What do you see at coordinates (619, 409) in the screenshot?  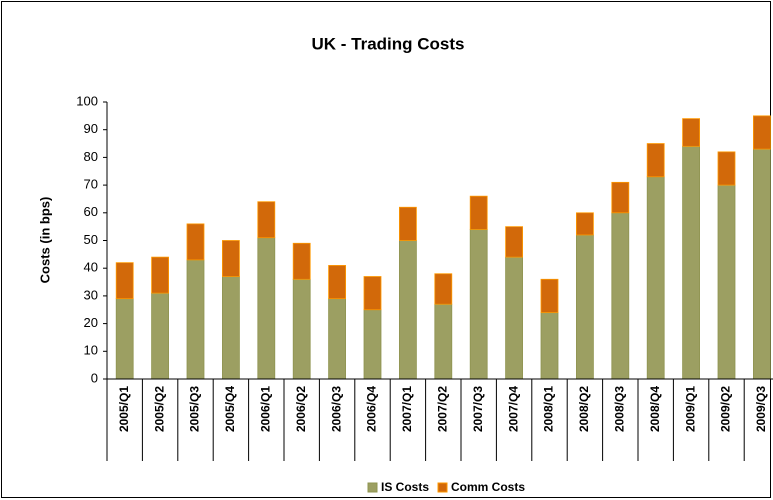 I see `x-tick-label: 2008/Q3` at bounding box center [619, 409].